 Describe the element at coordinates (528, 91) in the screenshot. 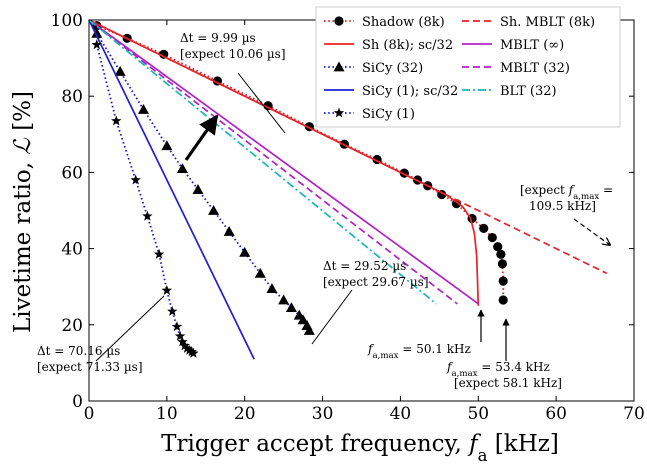

I see `legend-label: BLT (32)` at that location.